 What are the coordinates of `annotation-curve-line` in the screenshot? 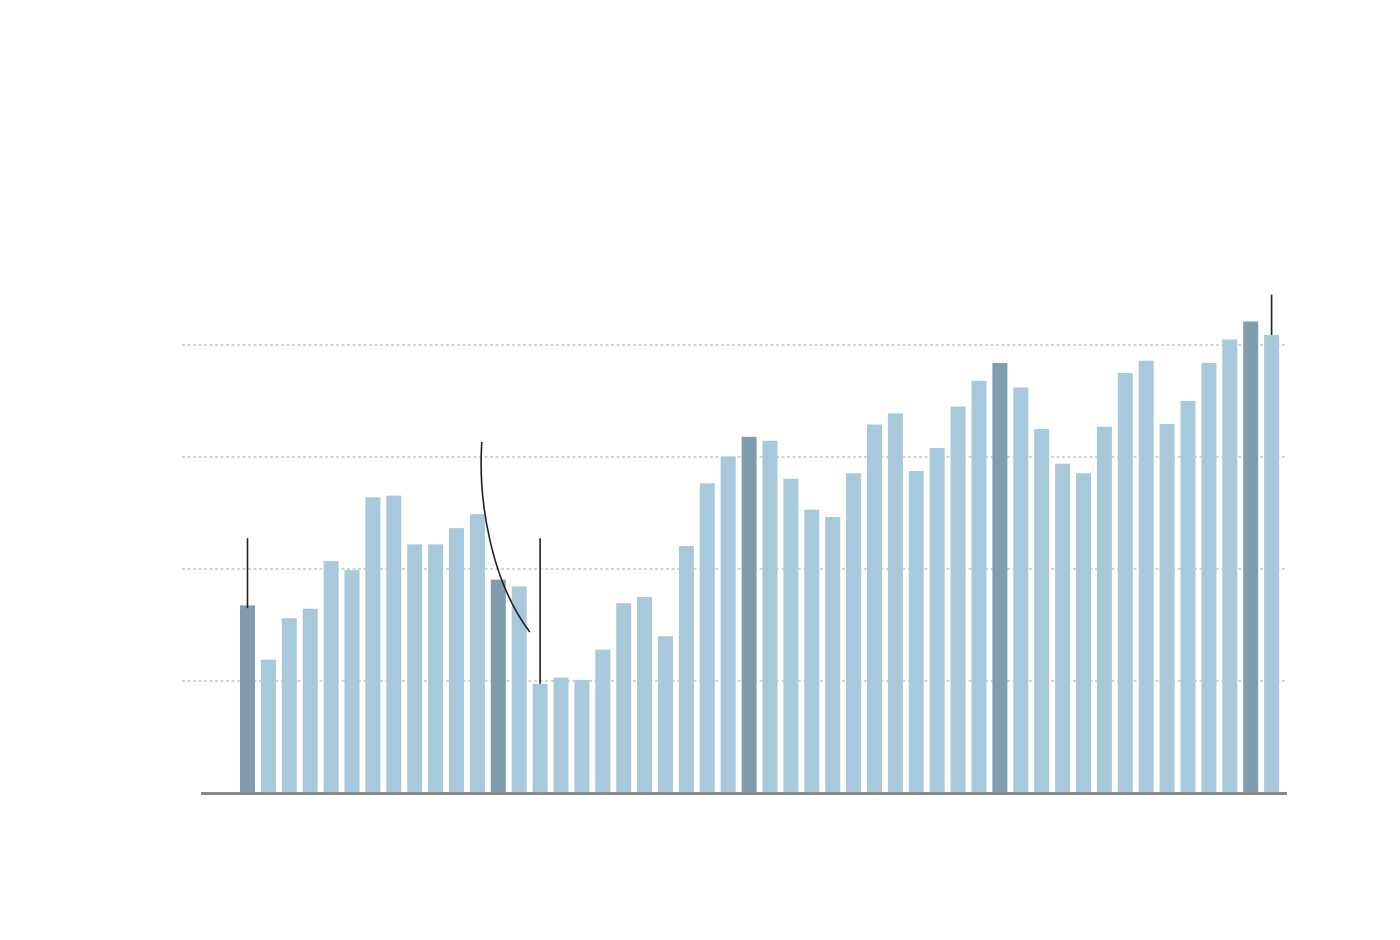 It's located at (505, 537).